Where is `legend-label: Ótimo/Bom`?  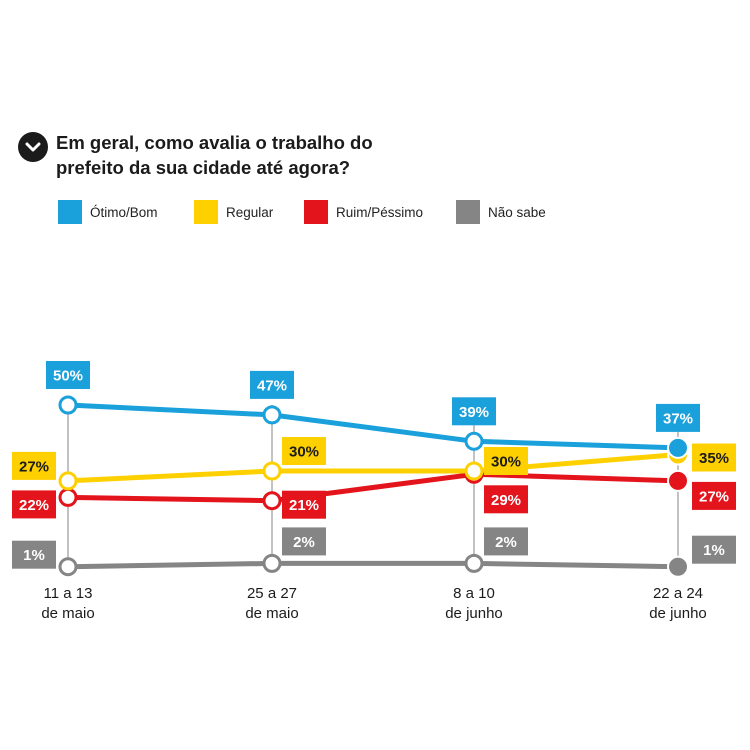
legend-label: Ótimo/Bom is located at coordinates (124, 212).